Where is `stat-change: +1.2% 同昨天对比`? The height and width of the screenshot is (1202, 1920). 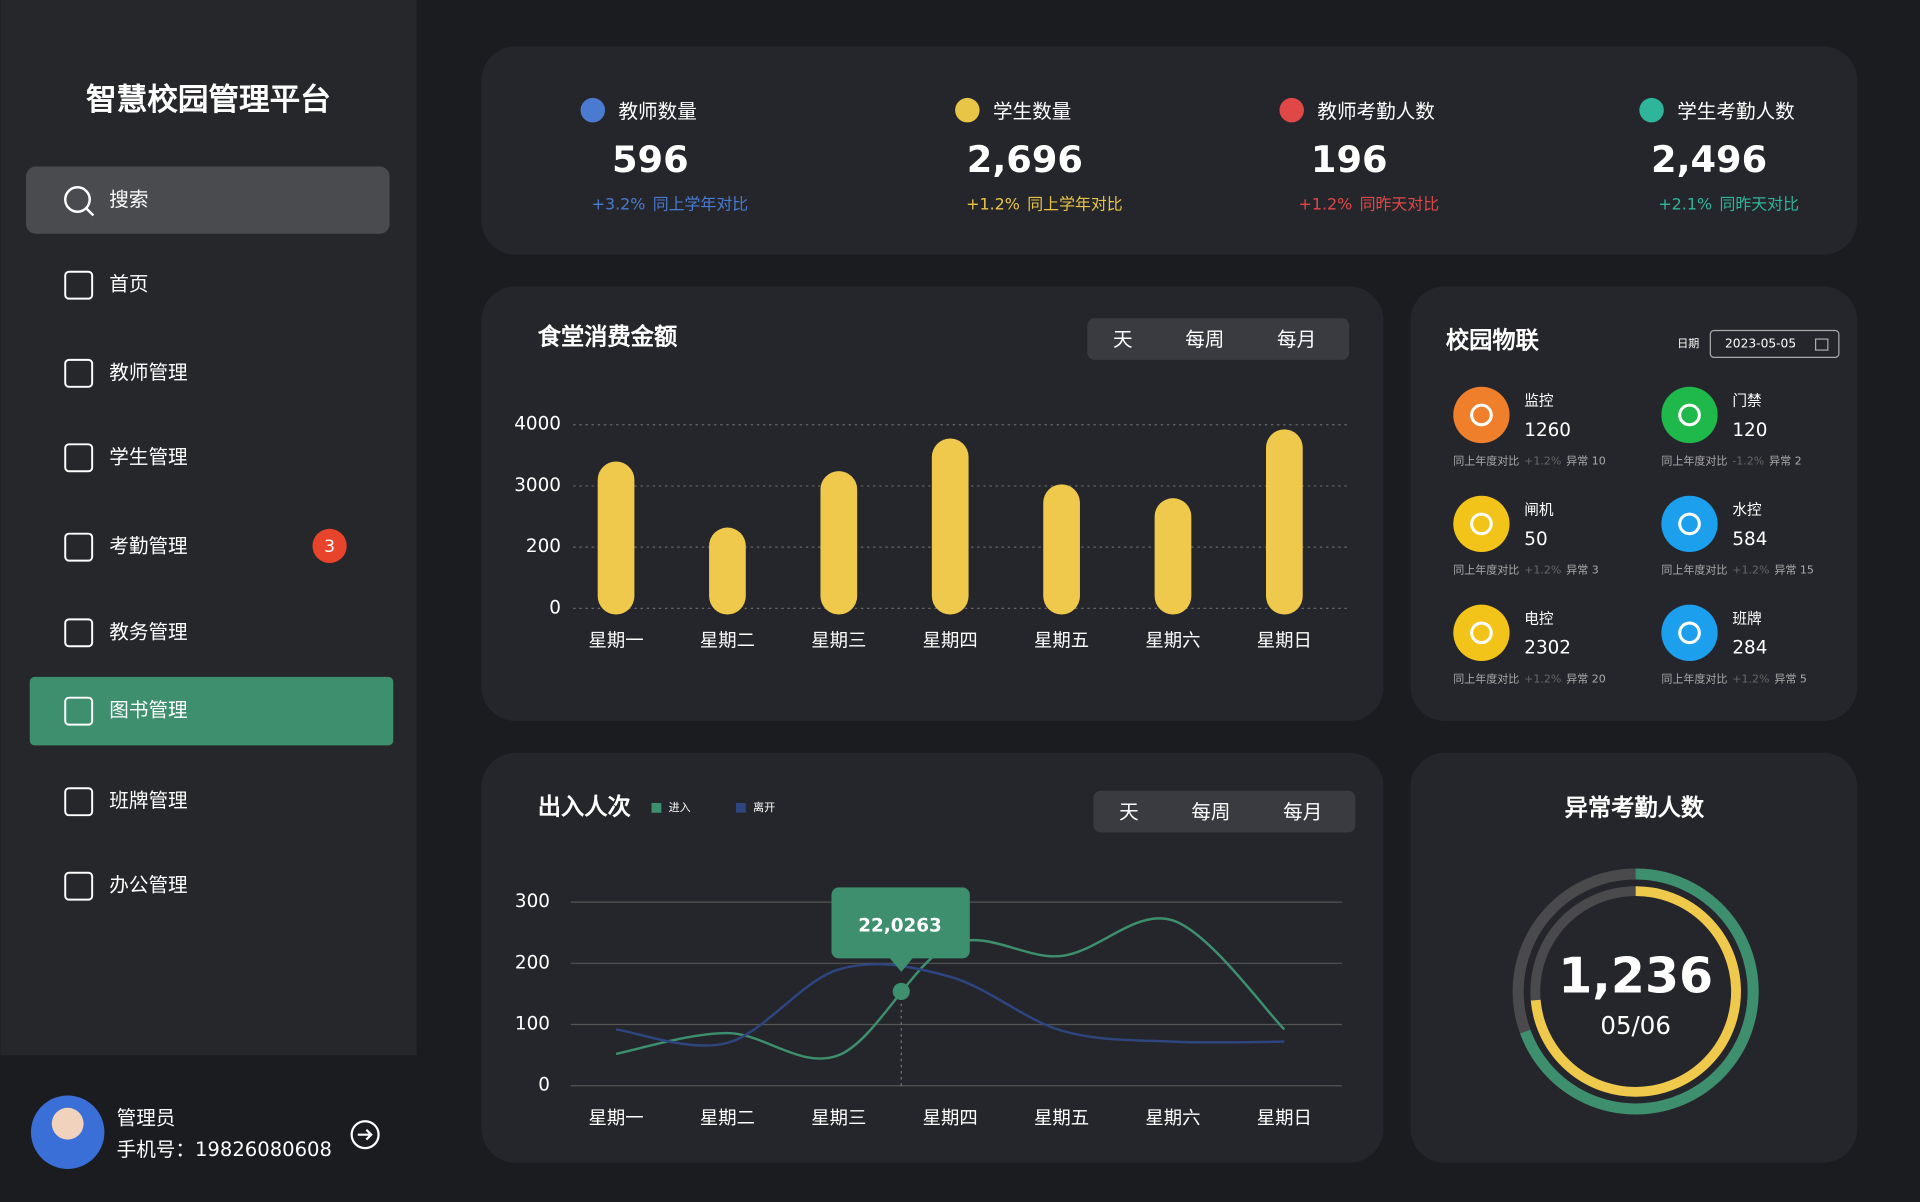 stat-change: +1.2% 同昨天对比 is located at coordinates (1369, 203).